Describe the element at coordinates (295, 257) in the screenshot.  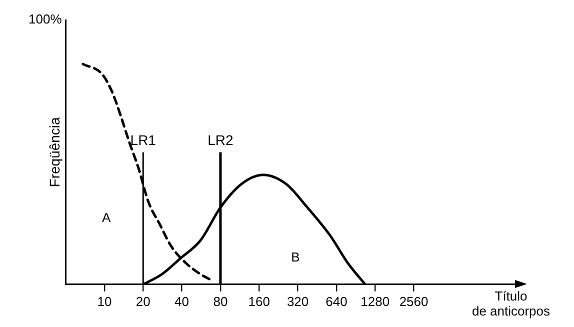
I see `annotation: B` at that location.